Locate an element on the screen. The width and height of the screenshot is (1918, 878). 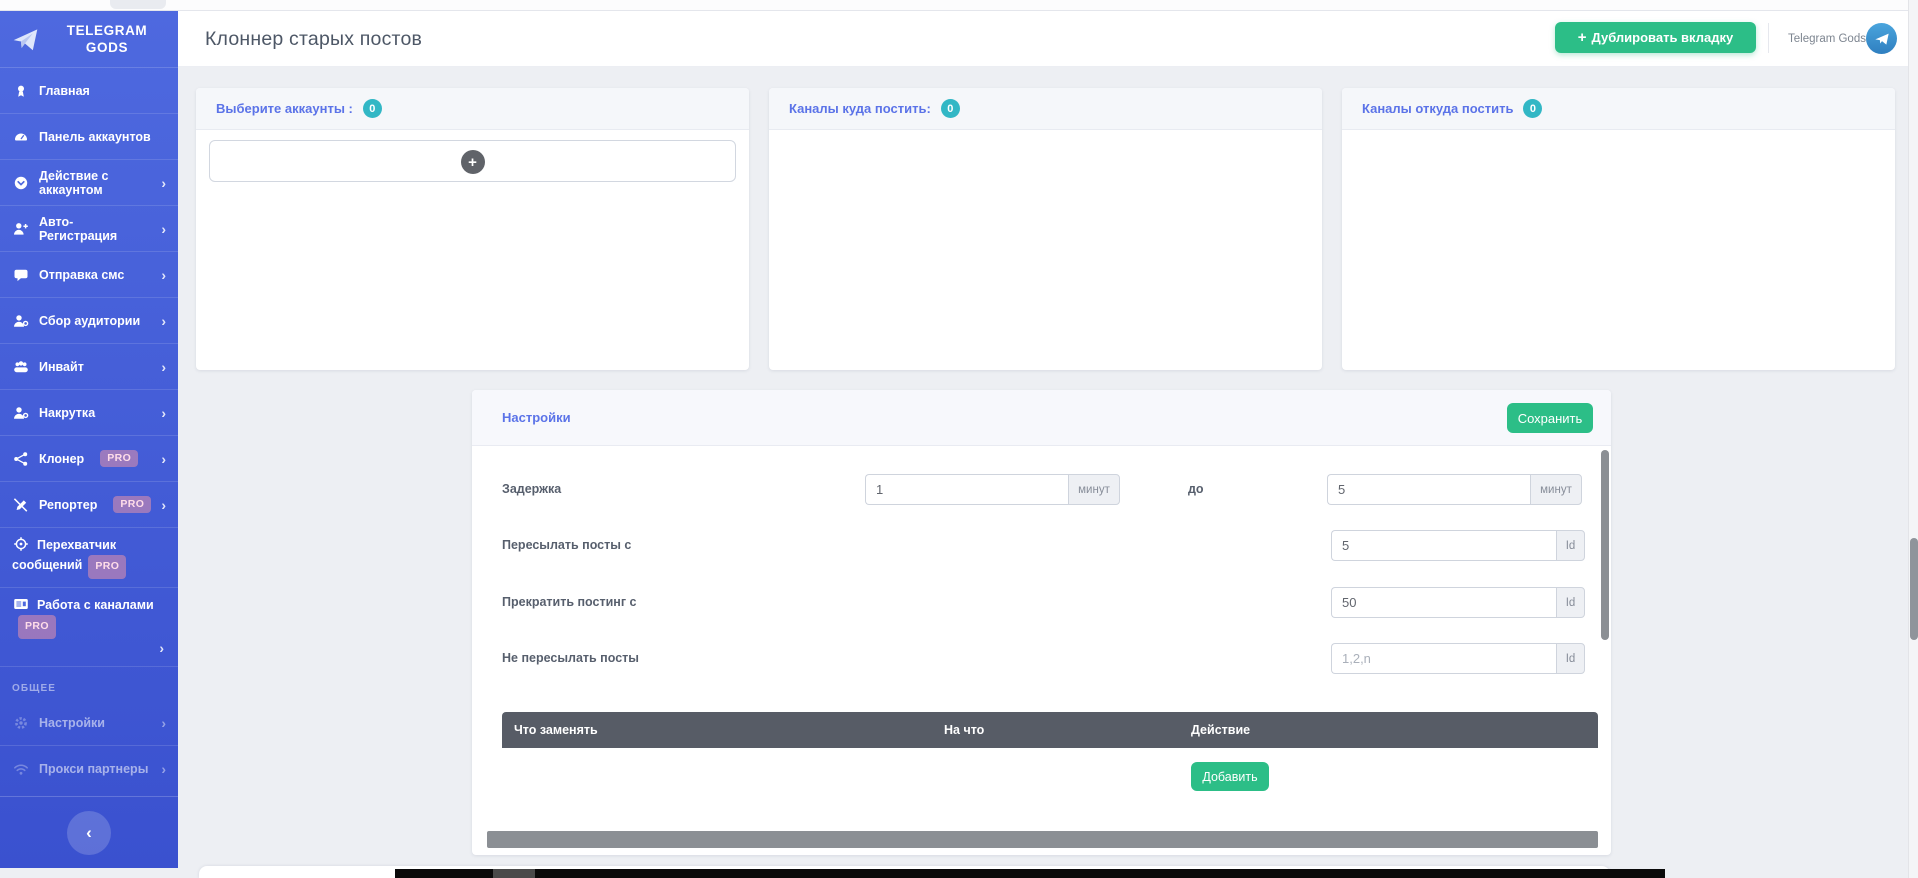
brand-text: TELEGRAM GODS is located at coordinates (107, 39).